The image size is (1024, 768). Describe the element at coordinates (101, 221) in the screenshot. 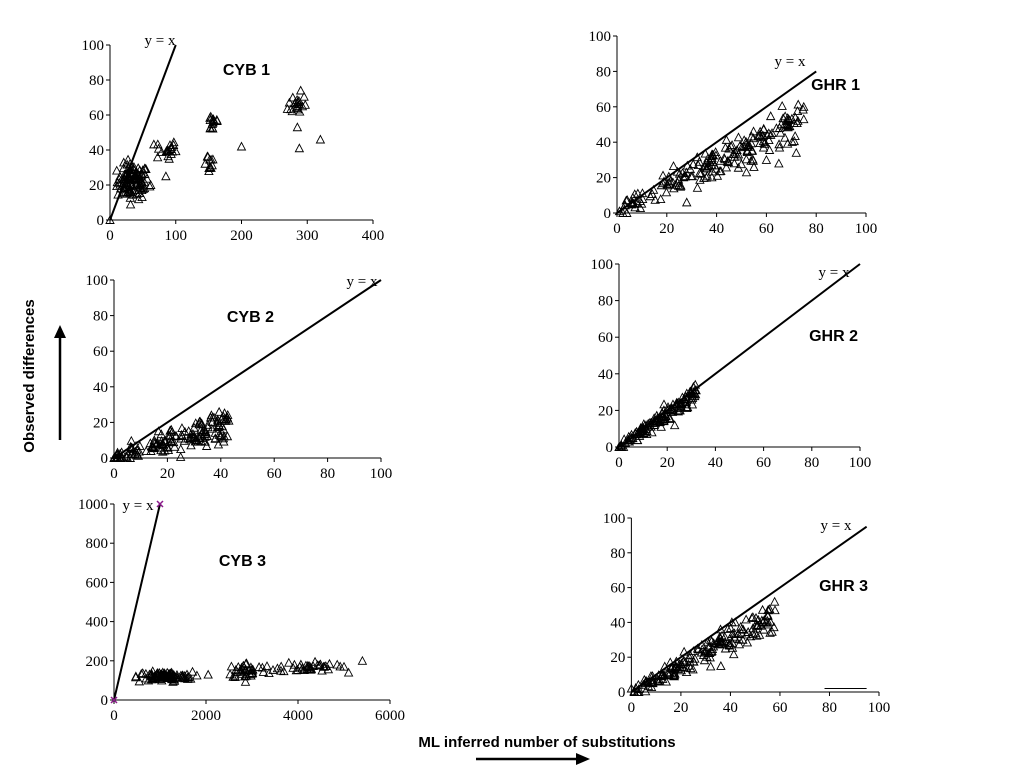

I see `cyb1-ytick-label: 0` at that location.